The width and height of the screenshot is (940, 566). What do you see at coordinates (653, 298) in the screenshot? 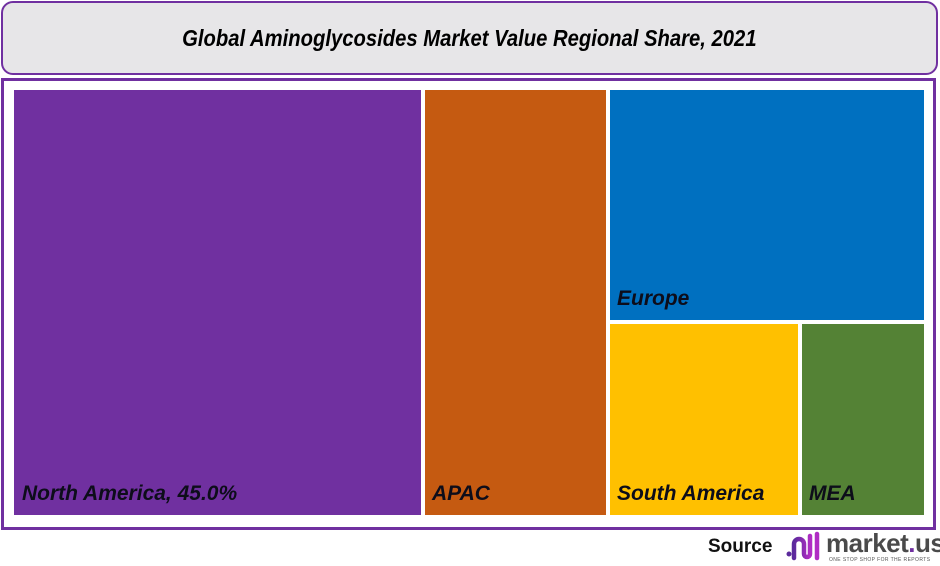
I see `tile-label-europe: Europe` at bounding box center [653, 298].